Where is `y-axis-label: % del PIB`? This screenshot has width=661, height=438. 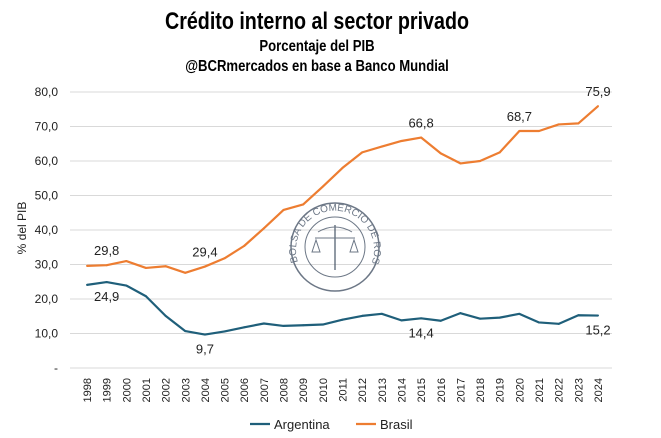
y-axis-label: % del PIB is located at coordinates (22, 228).